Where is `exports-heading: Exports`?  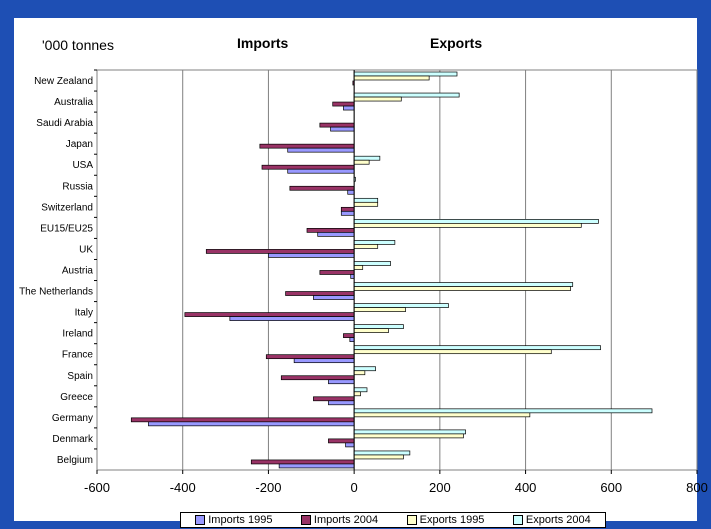 exports-heading: Exports is located at coordinates (456, 43).